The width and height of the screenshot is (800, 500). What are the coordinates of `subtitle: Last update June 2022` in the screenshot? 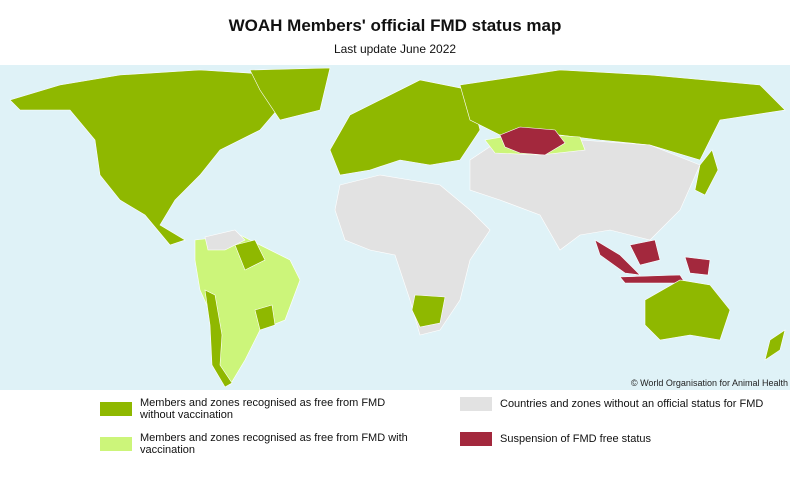 It's located at (395, 49).